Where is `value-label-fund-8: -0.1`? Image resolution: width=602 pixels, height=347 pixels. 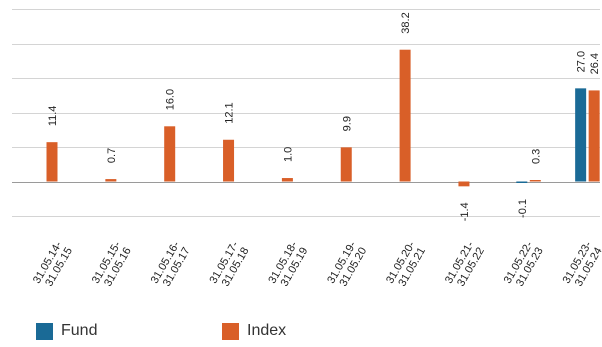
value-label-fund-8: -0.1 is located at coordinates (523, 208).